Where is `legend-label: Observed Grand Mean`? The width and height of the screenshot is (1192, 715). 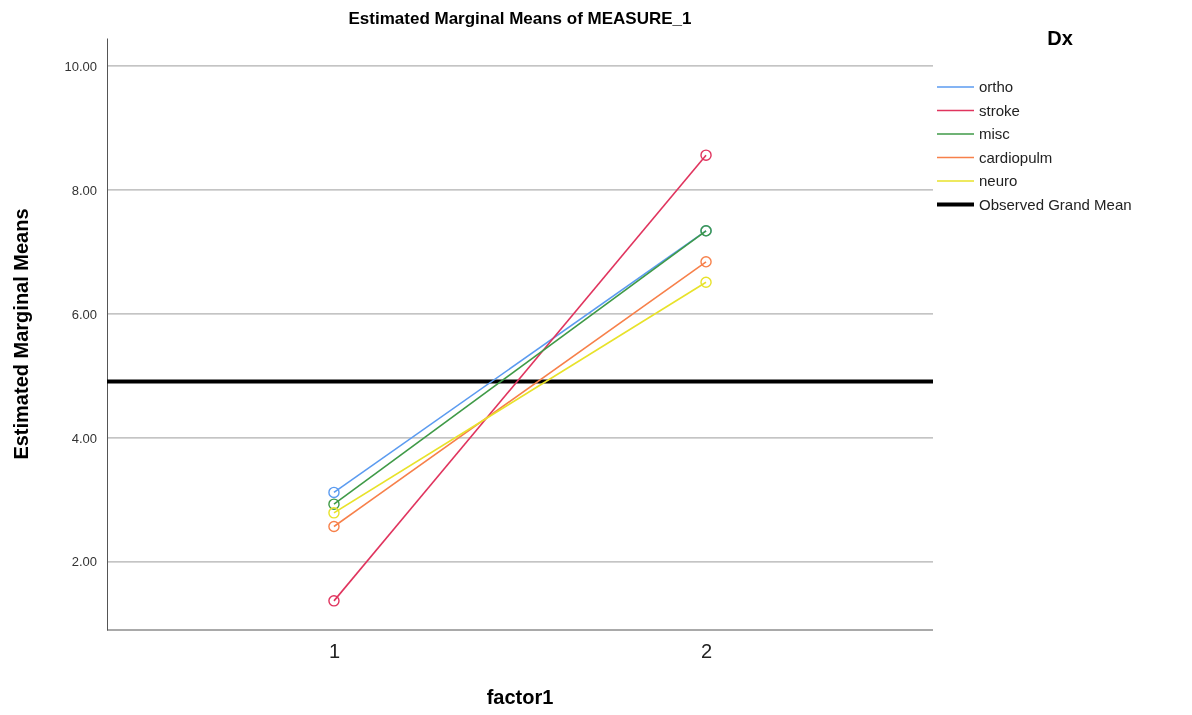
legend-label: Observed Grand Mean is located at coordinates (1055, 204).